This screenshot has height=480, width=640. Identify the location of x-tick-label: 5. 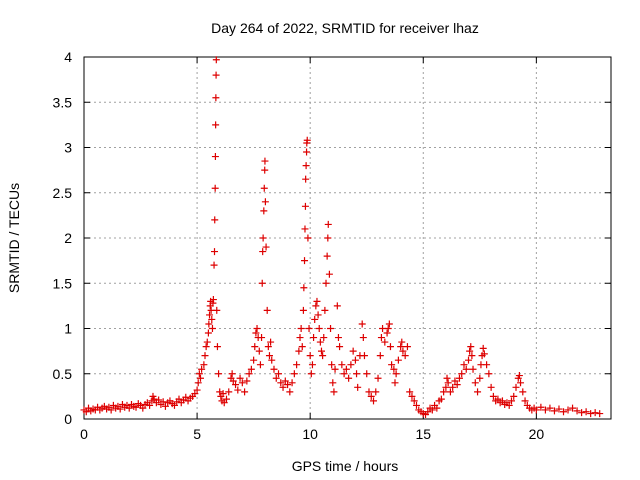
(197, 434).